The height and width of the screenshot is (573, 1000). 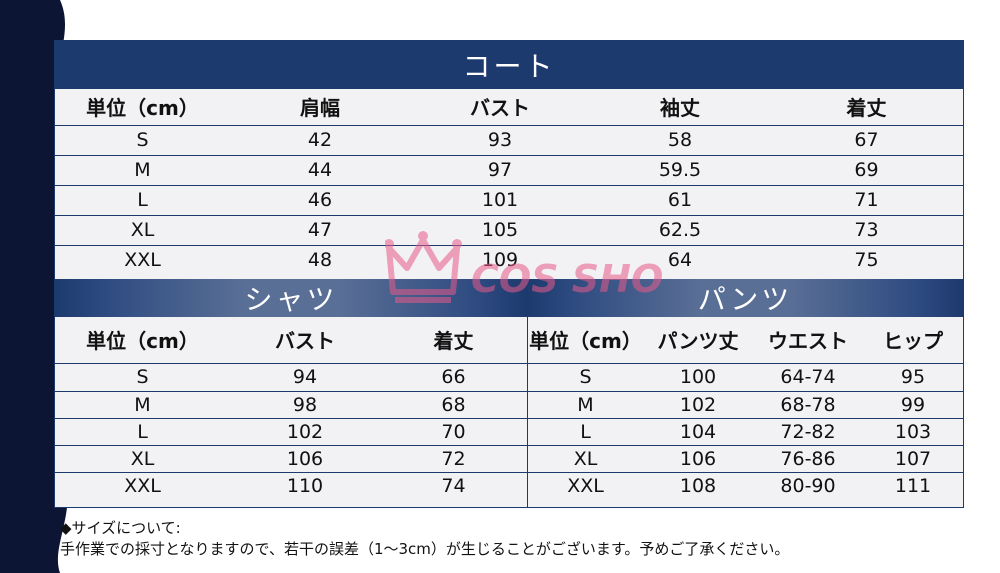 What do you see at coordinates (34, 286) in the screenshot?
I see `left-wave-decoration` at bounding box center [34, 286].